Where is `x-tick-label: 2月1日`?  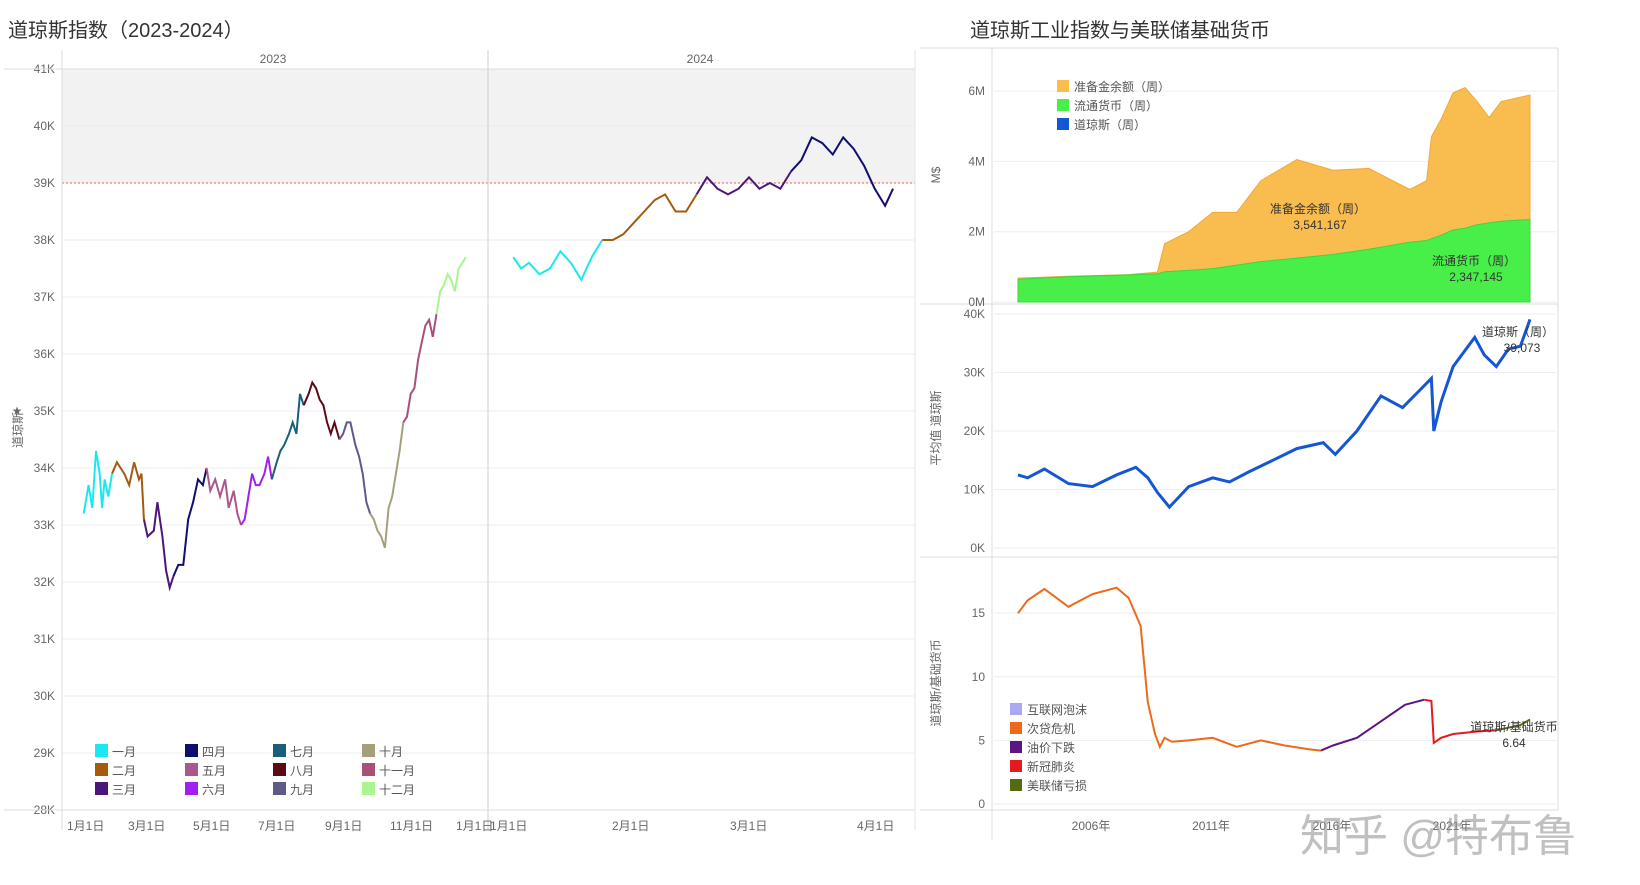
x-tick-label: 2月1日 is located at coordinates (630, 826).